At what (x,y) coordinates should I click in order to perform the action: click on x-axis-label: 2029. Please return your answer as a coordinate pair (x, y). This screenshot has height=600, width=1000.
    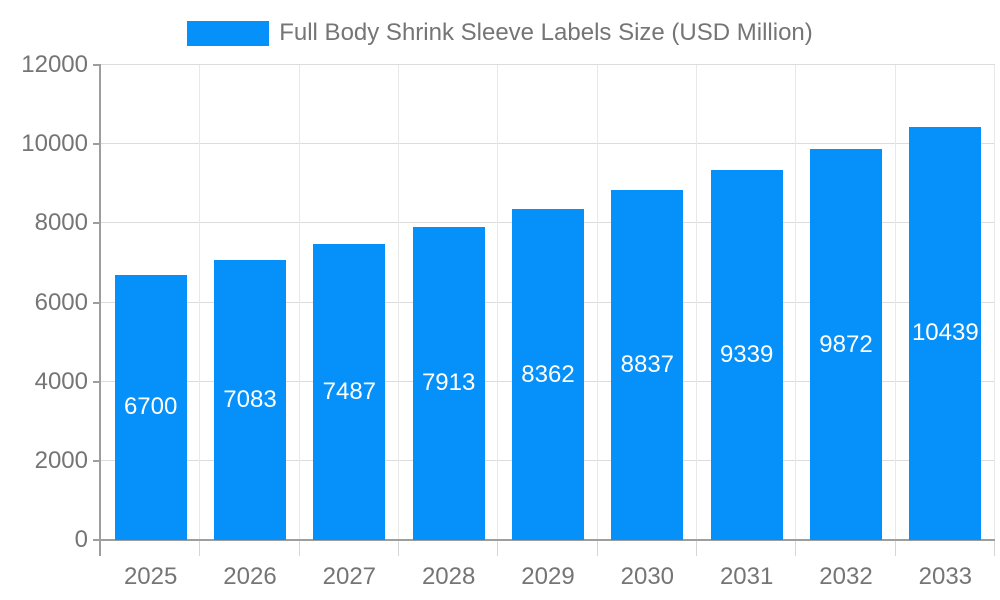
    Looking at the image, I should click on (548, 576).